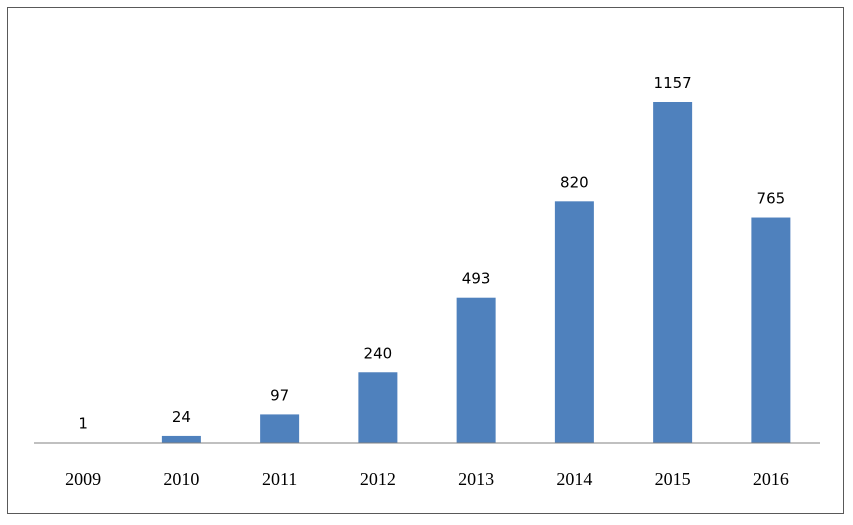  Describe the element at coordinates (476, 479) in the screenshot. I see `x-tick-label-2013: 2013` at that location.